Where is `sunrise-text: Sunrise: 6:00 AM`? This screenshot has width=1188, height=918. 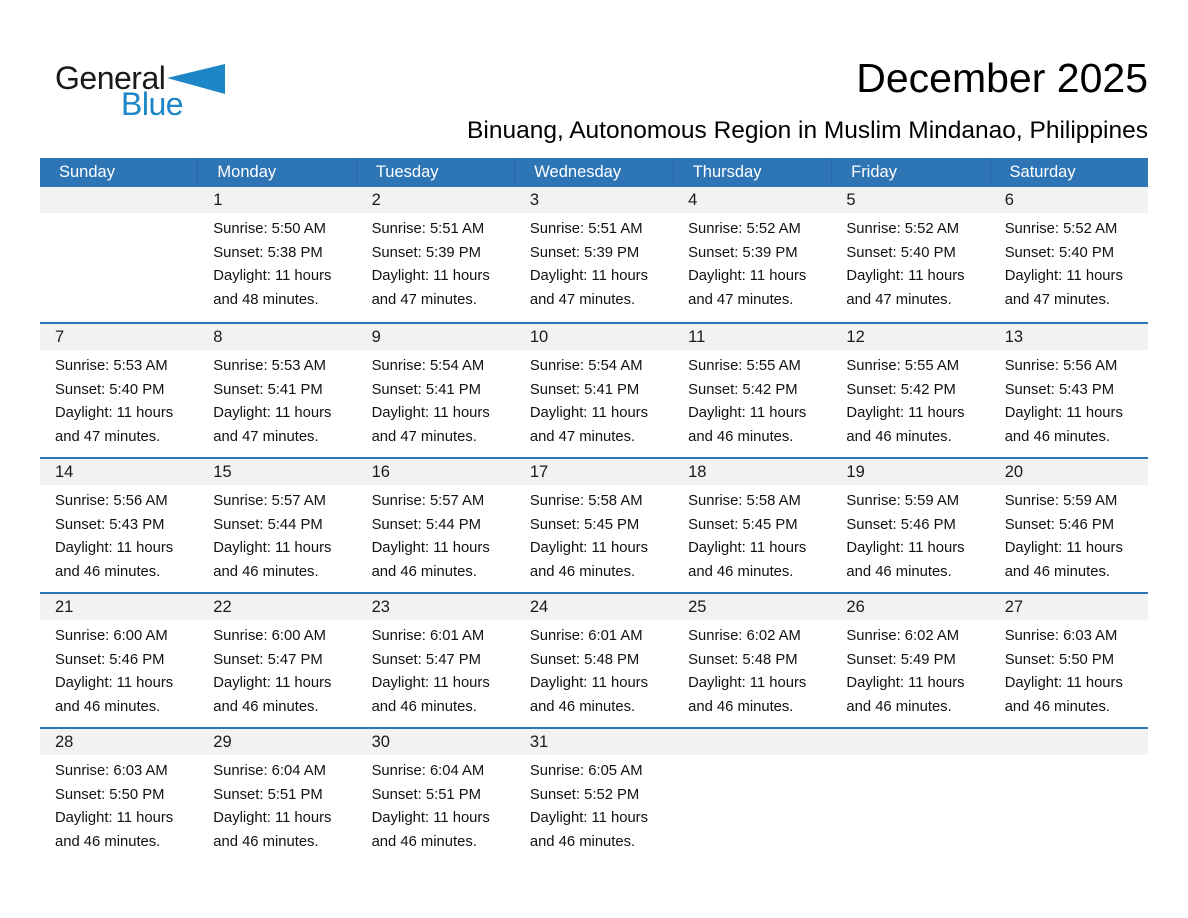 sunrise-text: Sunrise: 6:00 AM is located at coordinates (111, 636).